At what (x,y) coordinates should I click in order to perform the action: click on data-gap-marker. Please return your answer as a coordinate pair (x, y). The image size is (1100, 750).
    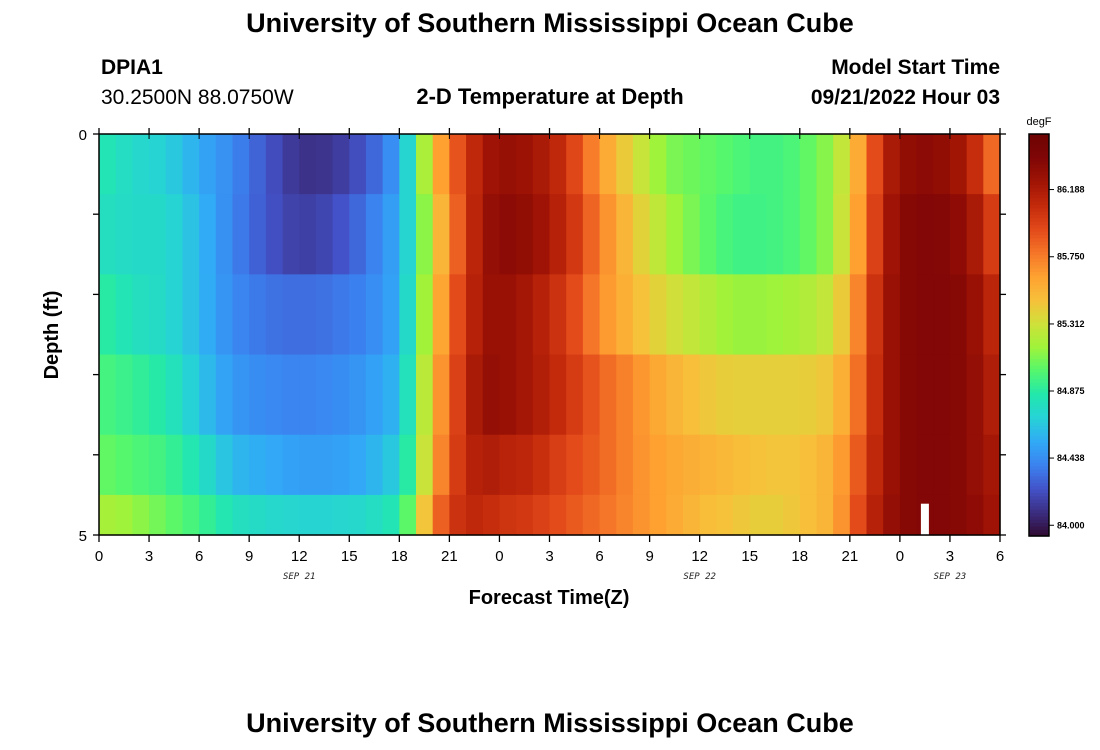
    Looking at the image, I should click on (924, 519).